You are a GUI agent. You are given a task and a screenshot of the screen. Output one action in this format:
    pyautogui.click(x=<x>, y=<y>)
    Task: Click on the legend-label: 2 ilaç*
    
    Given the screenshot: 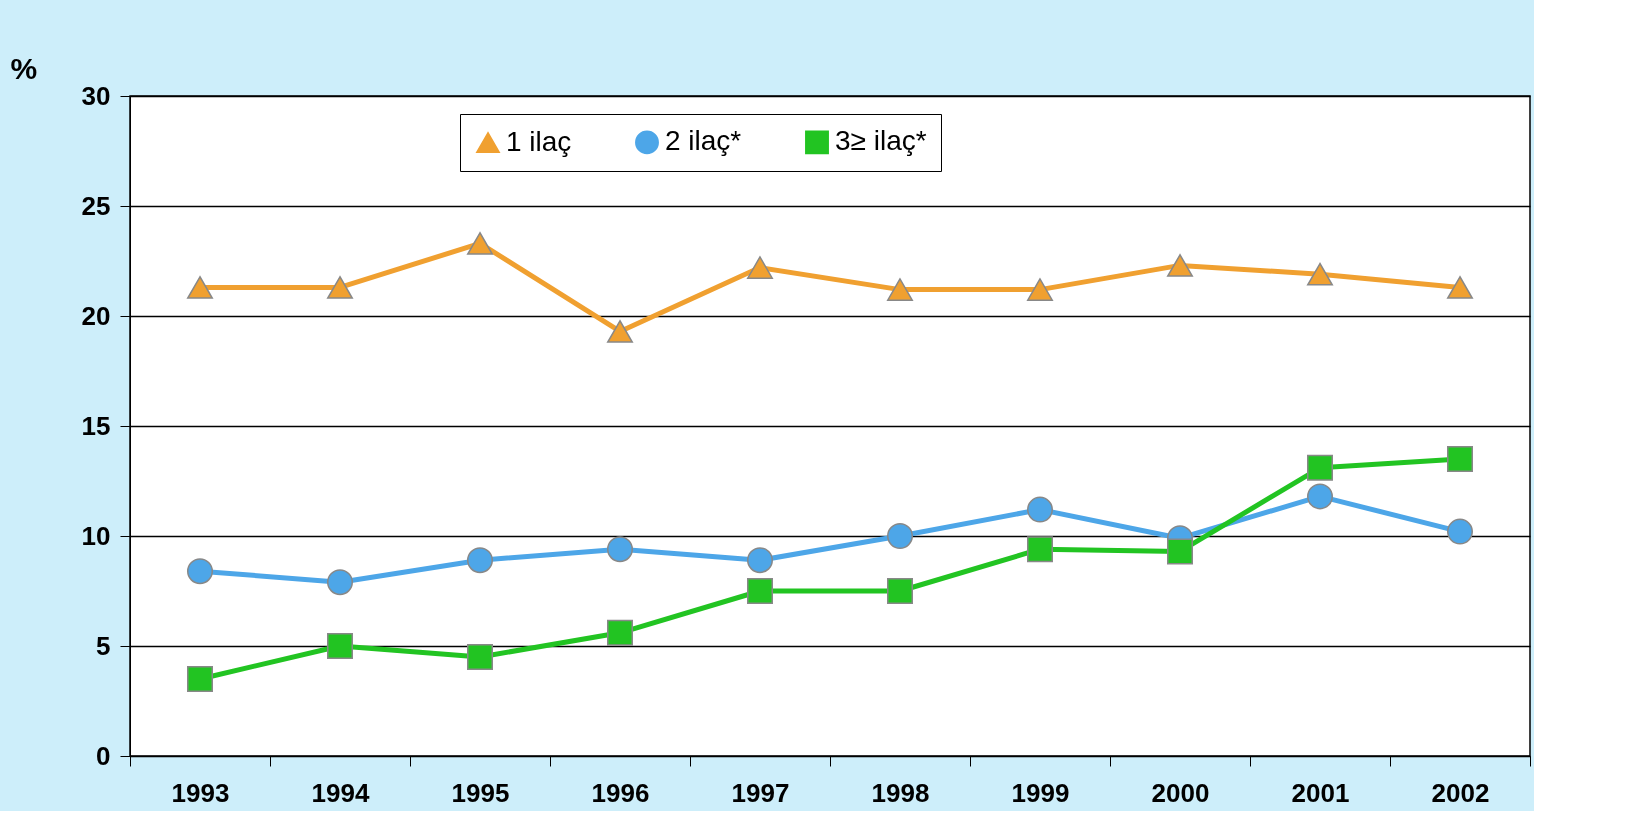 What is the action you would take?
    pyautogui.click(x=703, y=141)
    